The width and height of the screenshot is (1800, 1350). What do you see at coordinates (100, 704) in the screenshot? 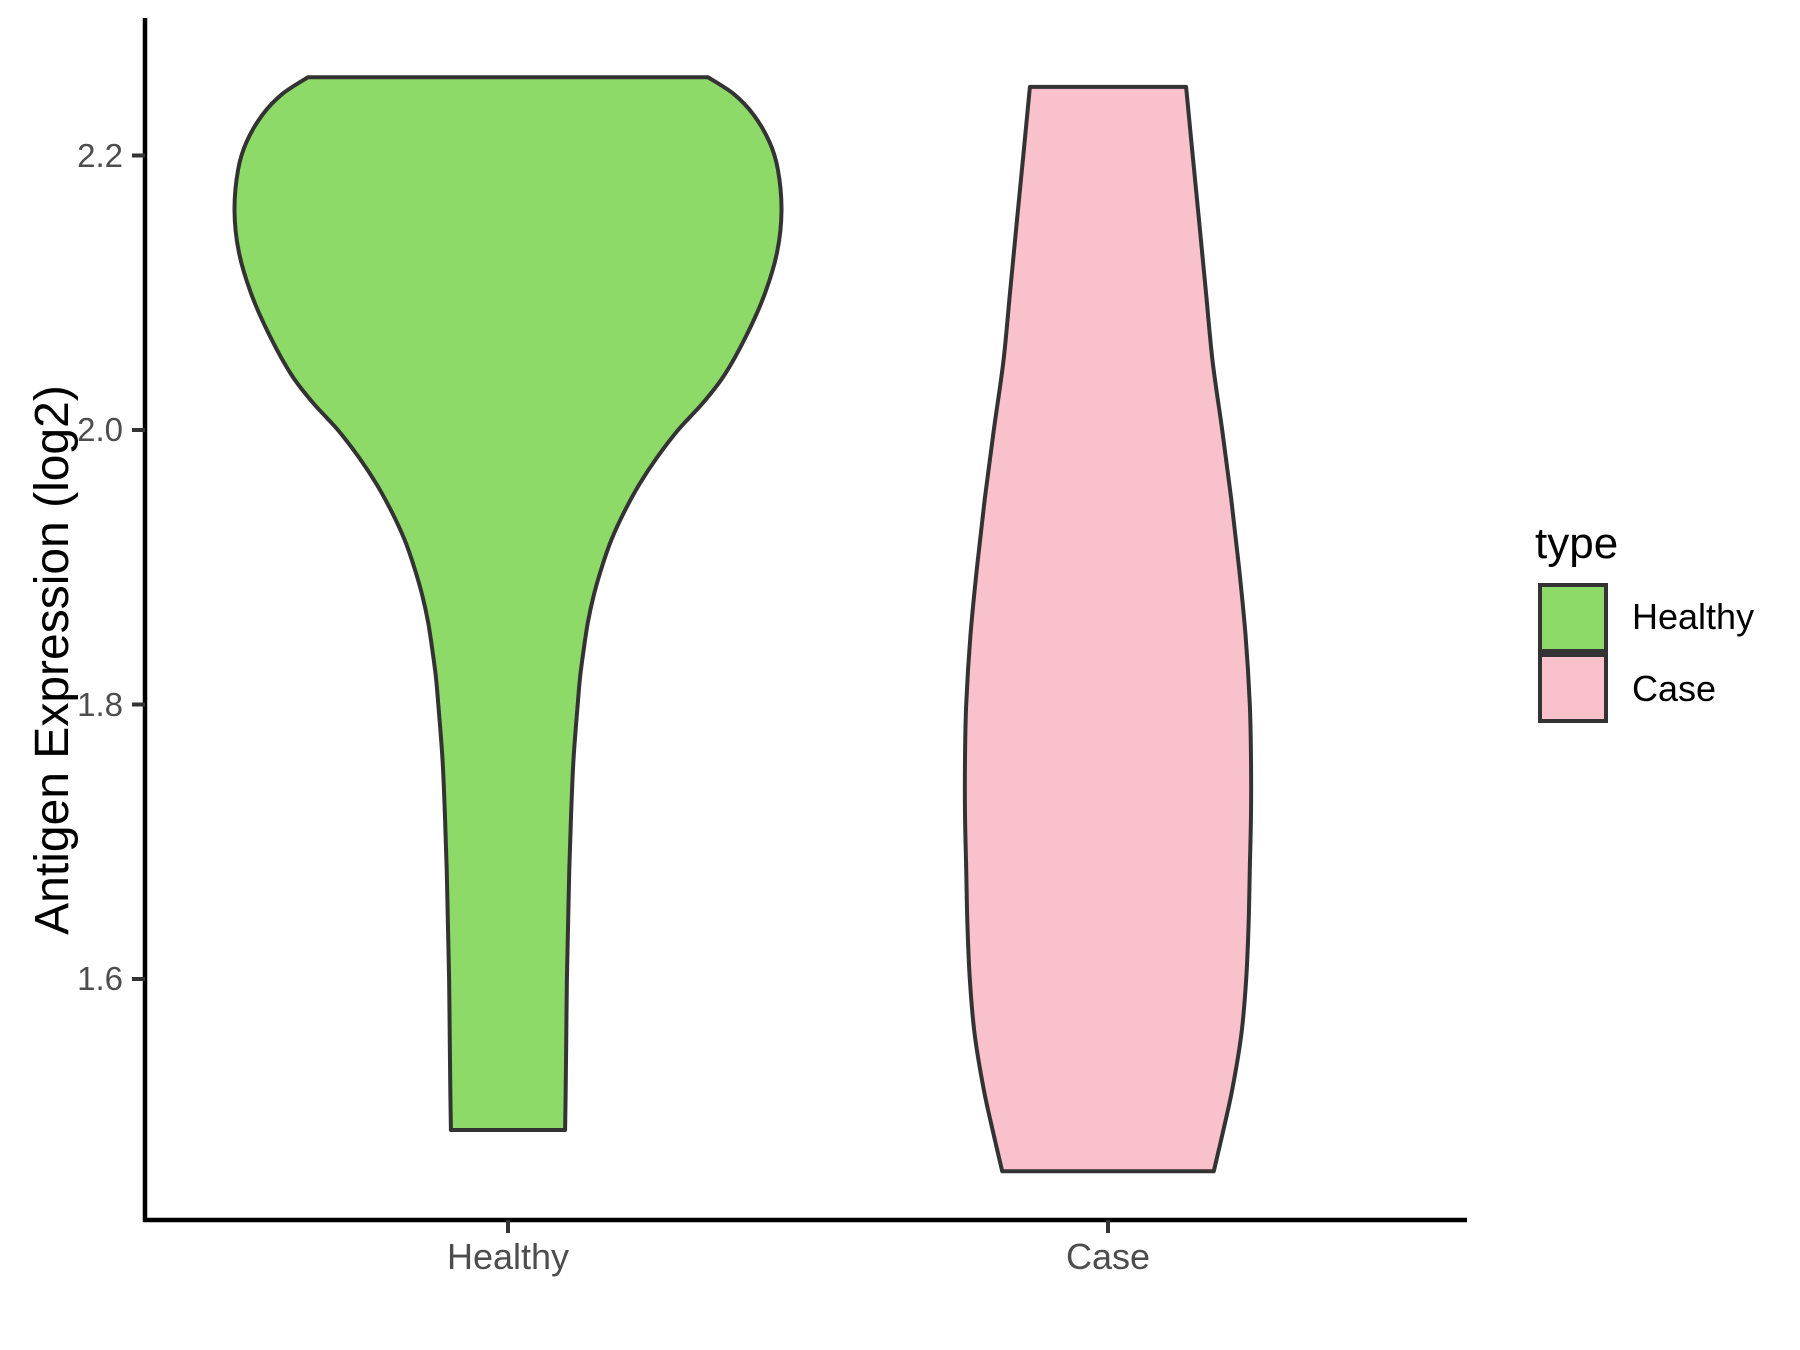
I see `y-tick-label-1_8: 1.8` at bounding box center [100, 704].